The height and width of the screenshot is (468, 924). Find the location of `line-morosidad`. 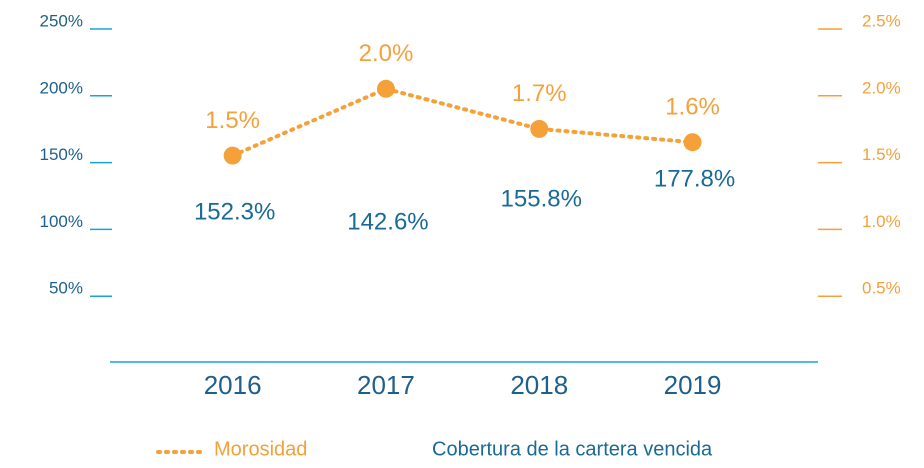

line-morosidad is located at coordinates (462, 122).